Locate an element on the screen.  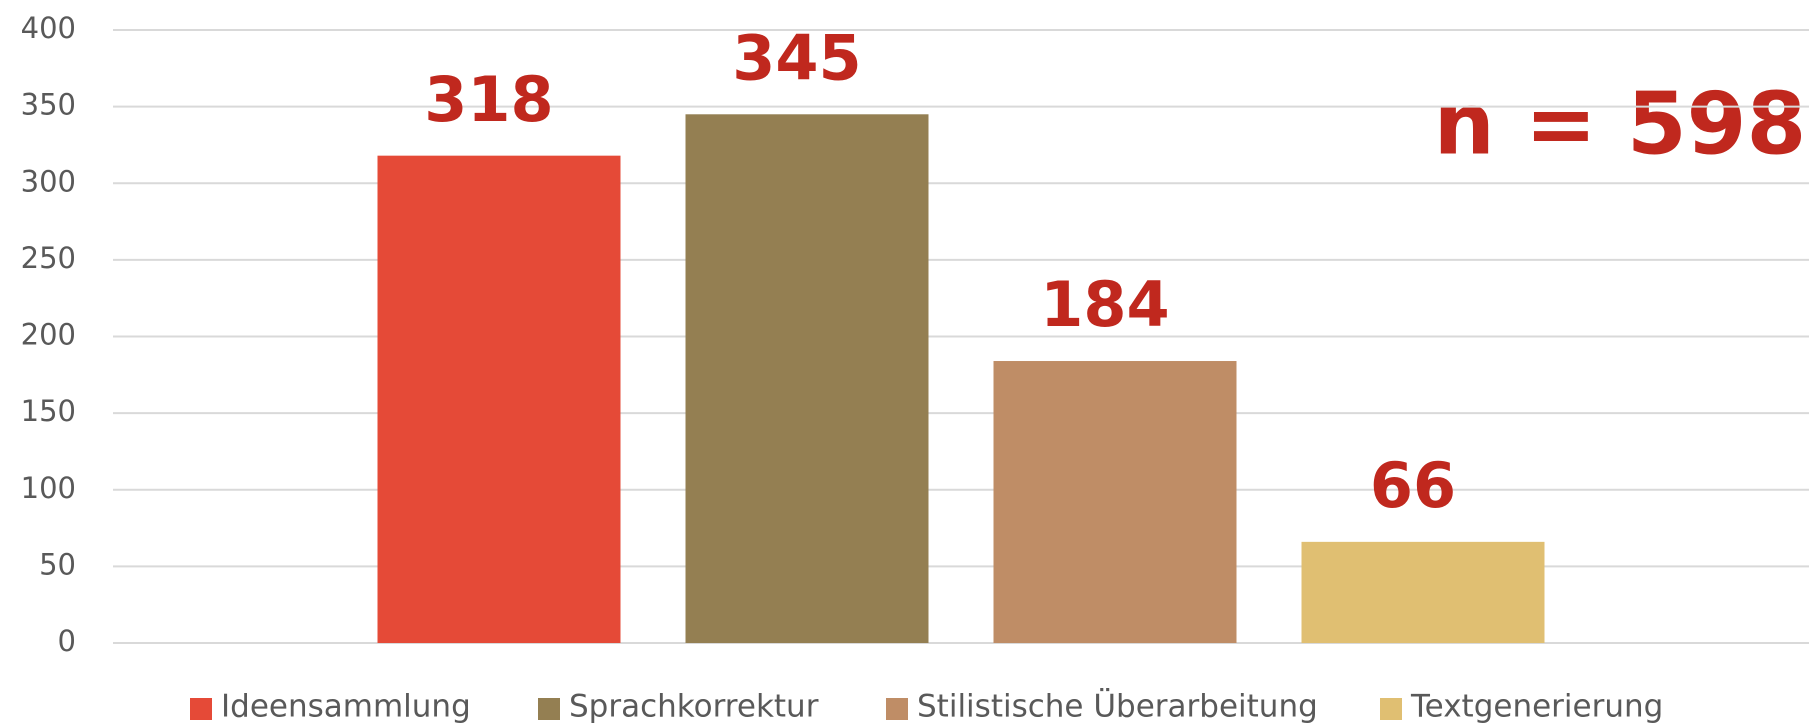
y-tick-label: 300 is located at coordinates (48, 181).